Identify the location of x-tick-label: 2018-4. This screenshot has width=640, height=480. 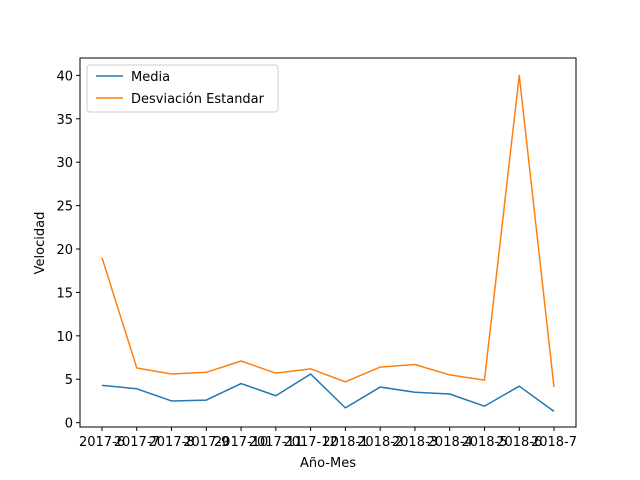
(450, 442).